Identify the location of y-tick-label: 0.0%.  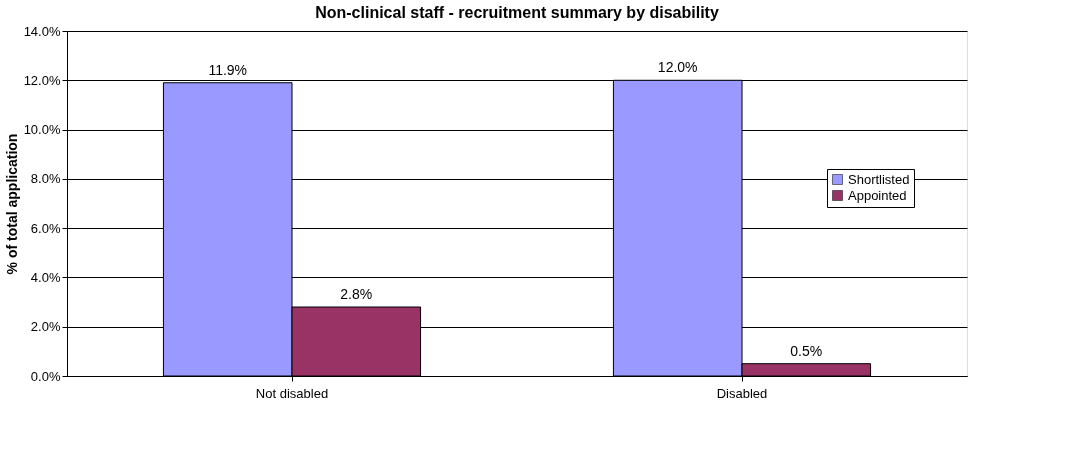
(45, 376).